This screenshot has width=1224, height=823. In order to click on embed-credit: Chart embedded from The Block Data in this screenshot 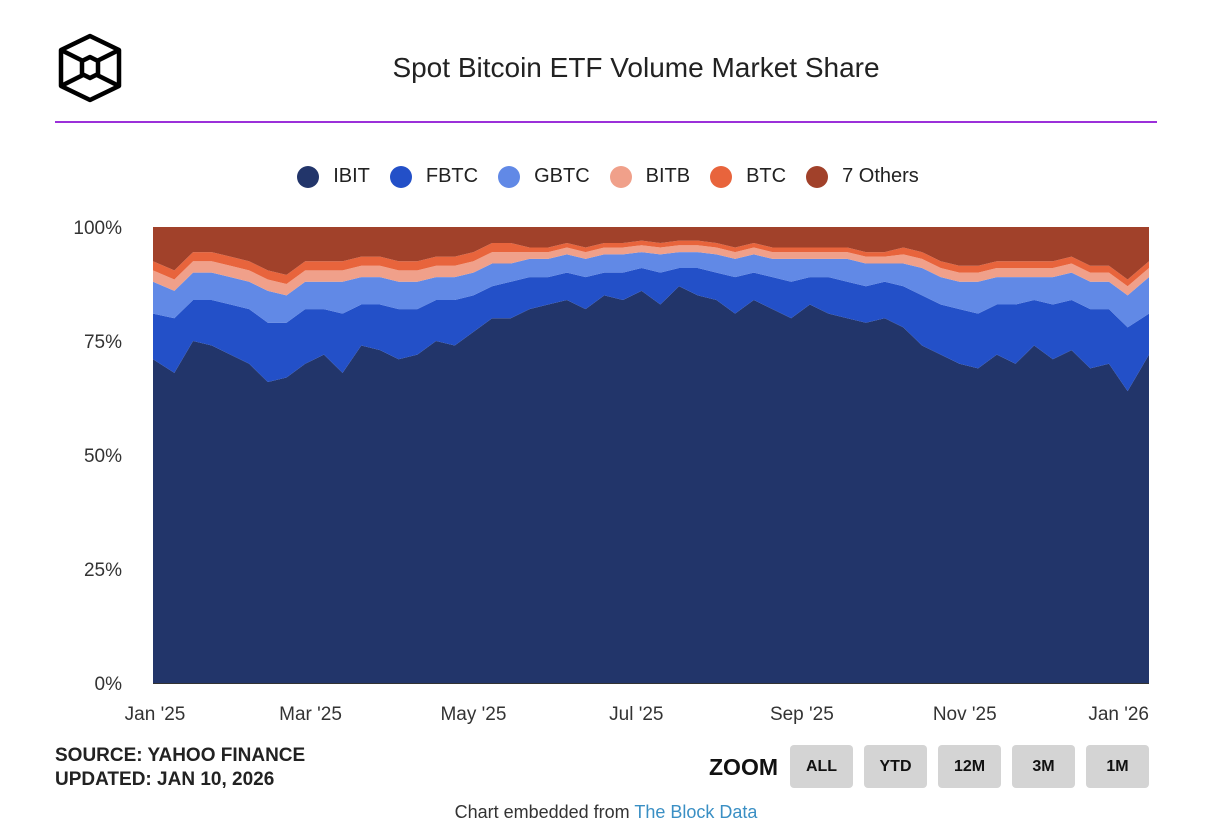, I will do `click(606, 812)`.